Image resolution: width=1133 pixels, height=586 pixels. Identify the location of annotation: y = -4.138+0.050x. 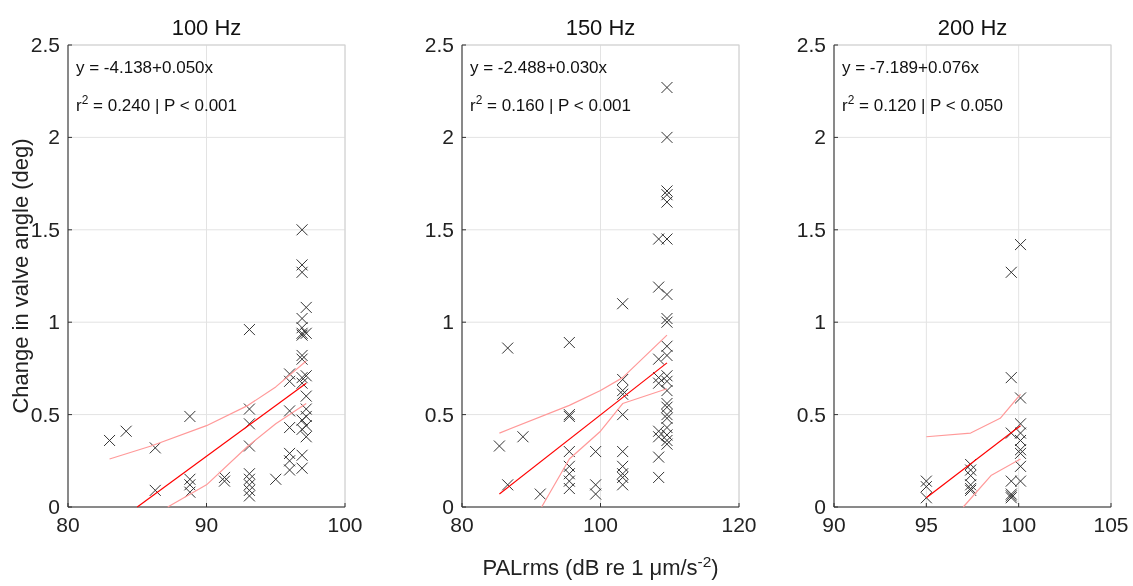
(145, 67).